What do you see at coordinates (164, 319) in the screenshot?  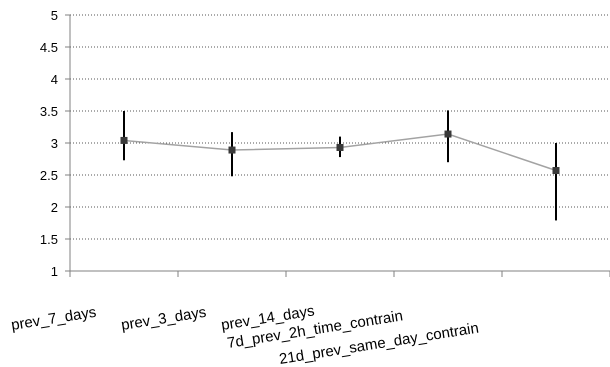 I see `x-tick-label: prev_3_days` at bounding box center [164, 319].